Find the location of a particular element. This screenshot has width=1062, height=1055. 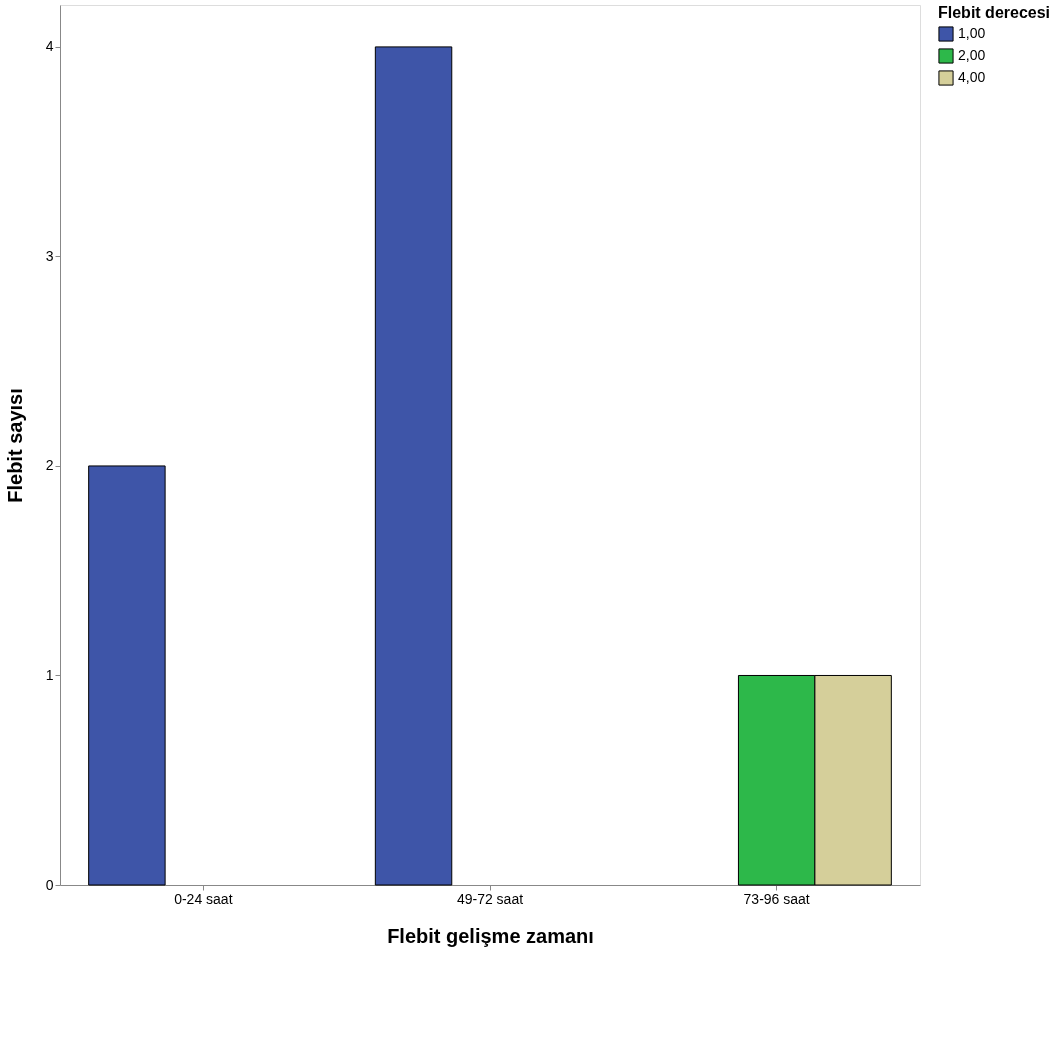

y-axis-title: Flebit sayısı is located at coordinates (14, 445).